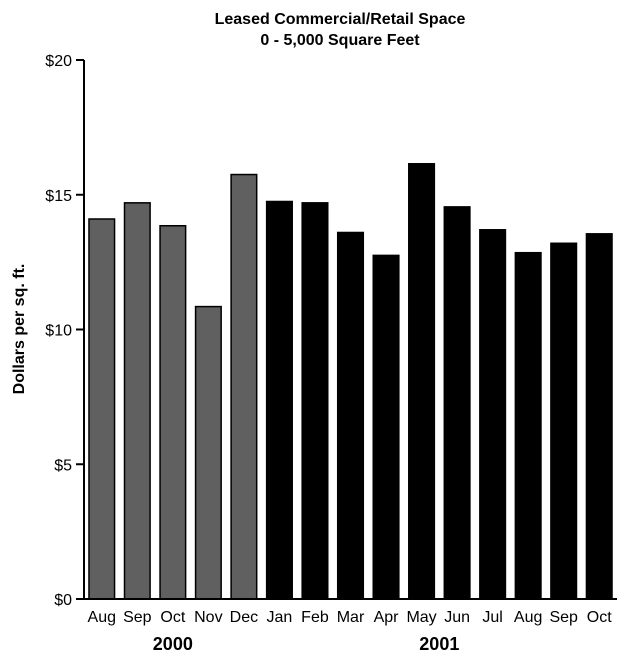 The height and width of the screenshot is (660, 618). Describe the element at coordinates (457, 617) in the screenshot. I see `x-tick-label: Jun` at that location.